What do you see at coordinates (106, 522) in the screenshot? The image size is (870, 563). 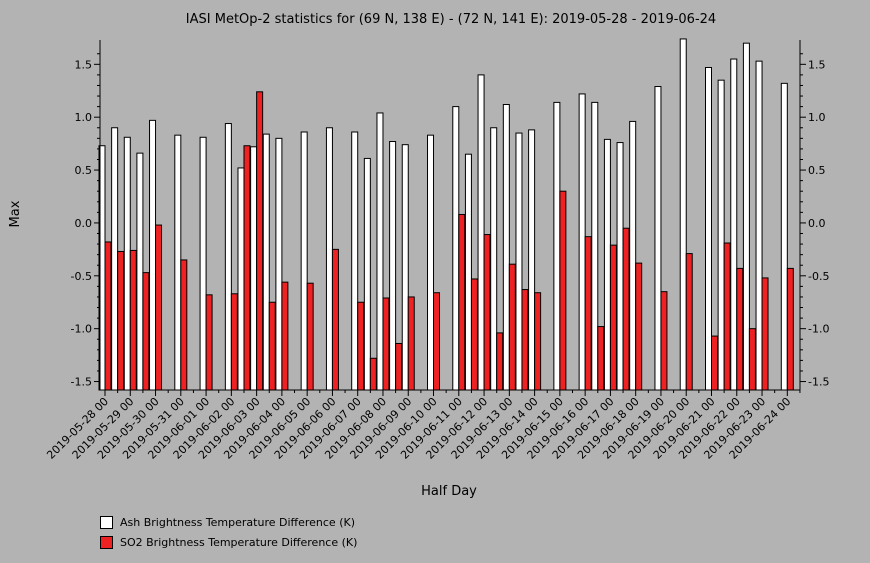 I see `legend-swatch-ash` at bounding box center [106, 522].